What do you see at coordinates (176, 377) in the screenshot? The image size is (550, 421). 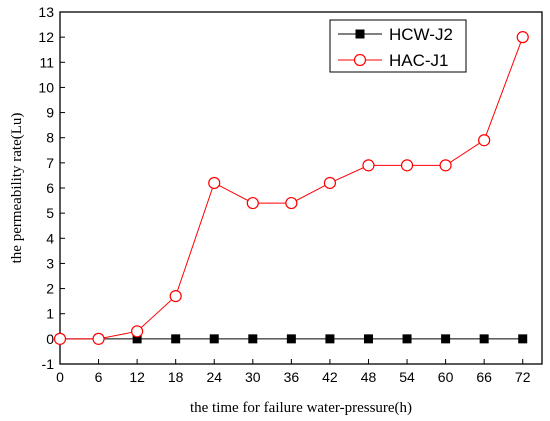 I see `x-tick-label: 18` at bounding box center [176, 377].